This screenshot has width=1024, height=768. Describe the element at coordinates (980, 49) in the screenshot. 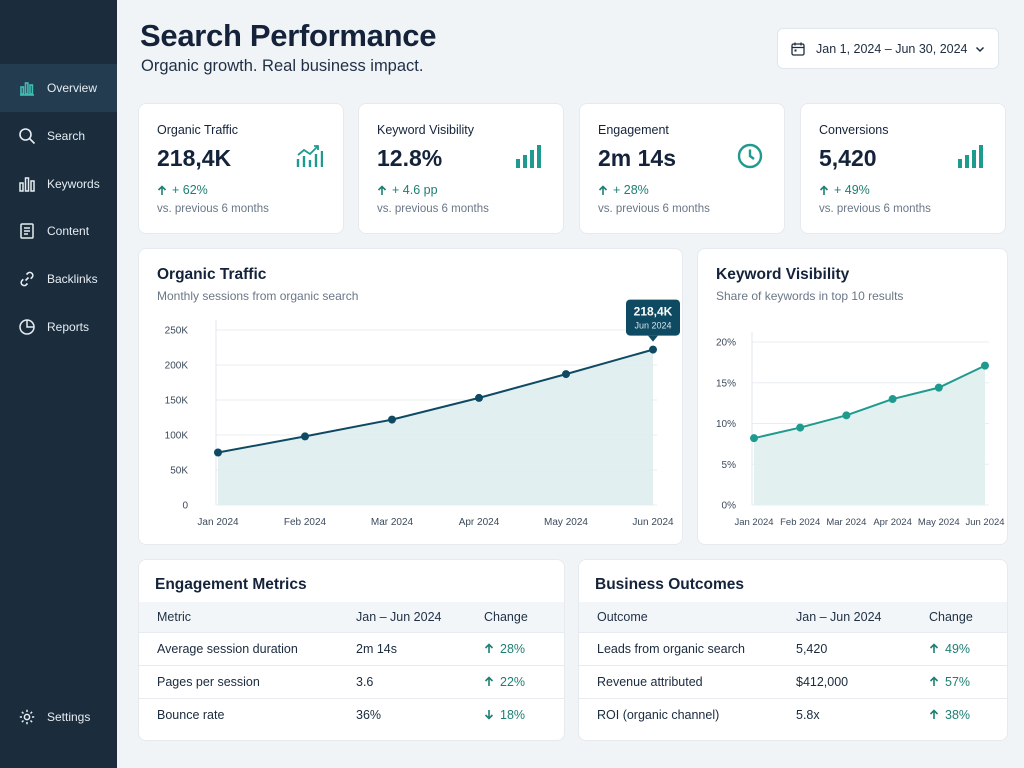

I see `chevron-down-icon` at that location.